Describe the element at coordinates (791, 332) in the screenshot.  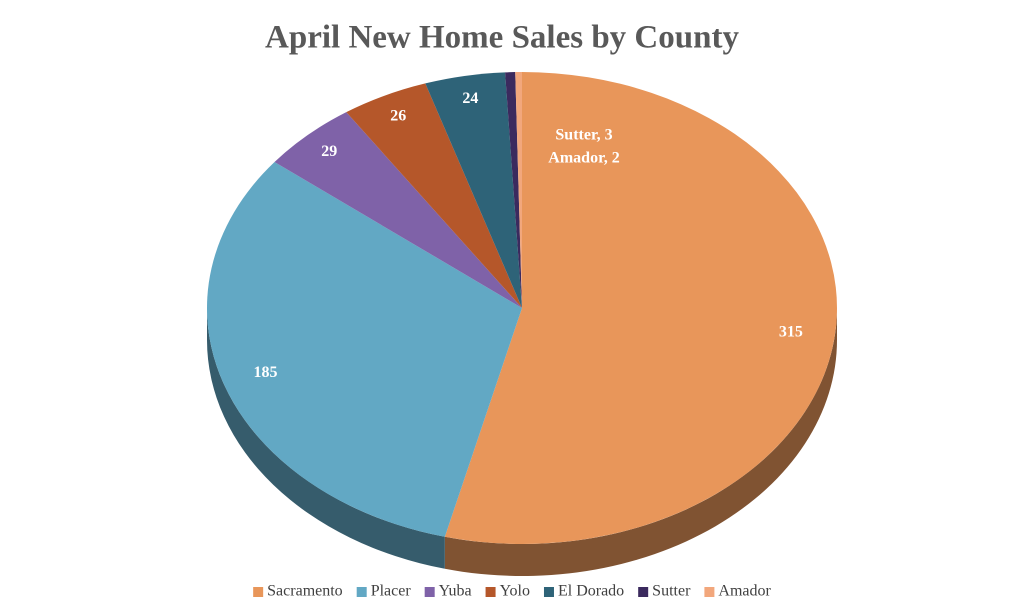
I see `value-label: 315` at that location.